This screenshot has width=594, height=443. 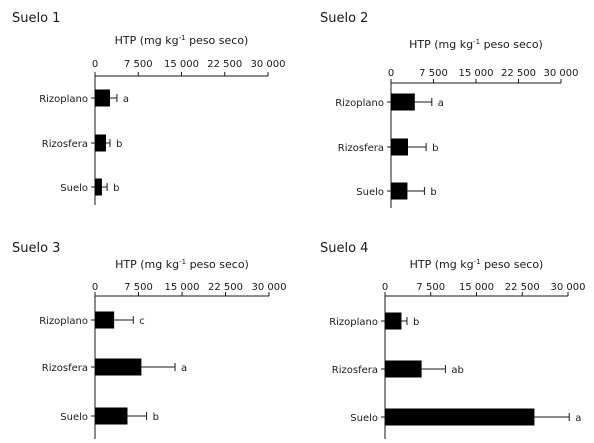 I want to click on significance-label: c, so click(x=142, y=321).